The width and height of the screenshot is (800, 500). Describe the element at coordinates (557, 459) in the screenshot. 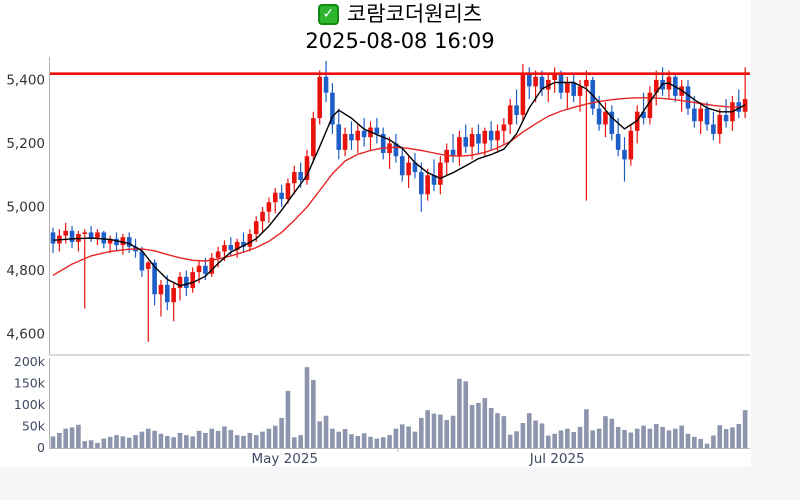

I see `x-axis-label: Jul 2025` at that location.